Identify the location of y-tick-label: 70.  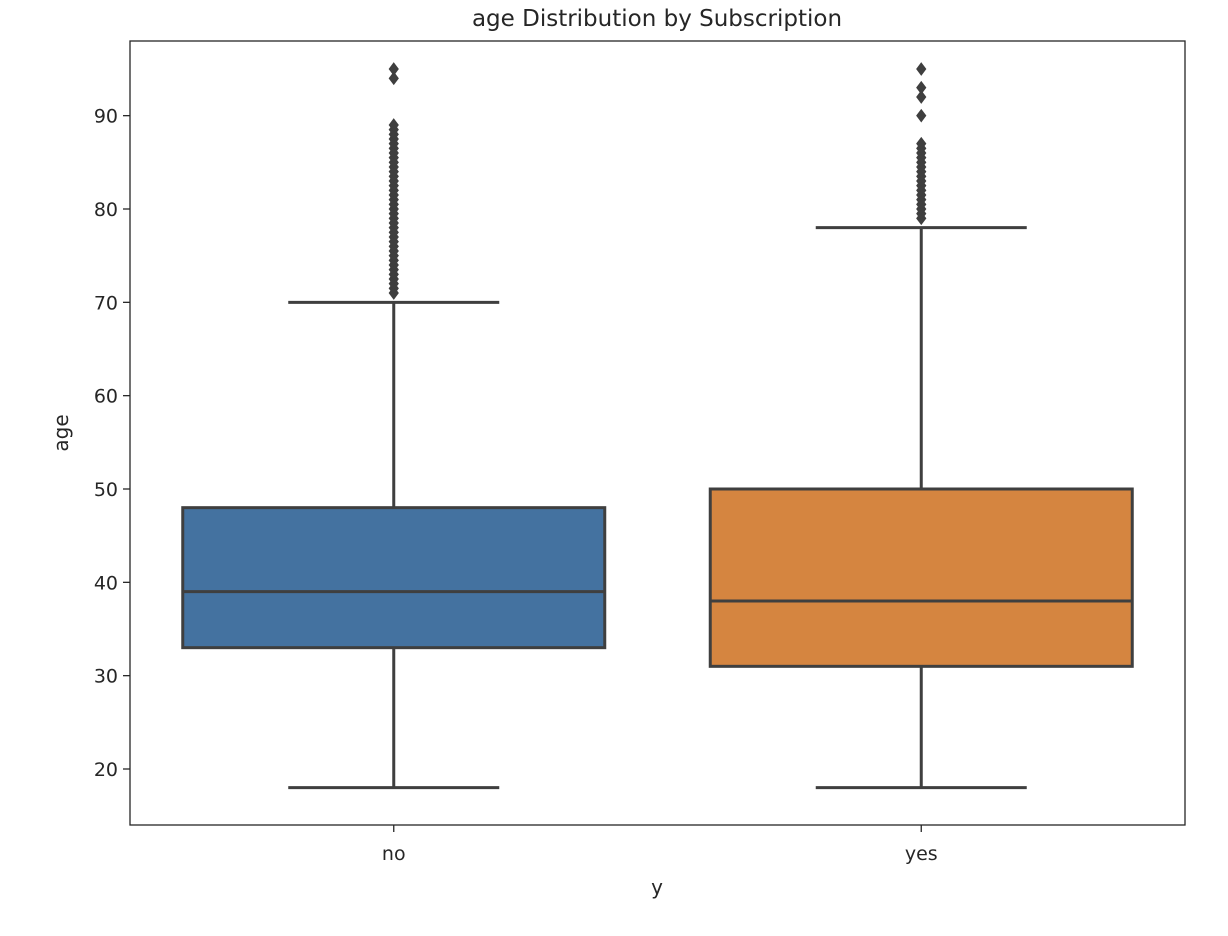
(106, 303).